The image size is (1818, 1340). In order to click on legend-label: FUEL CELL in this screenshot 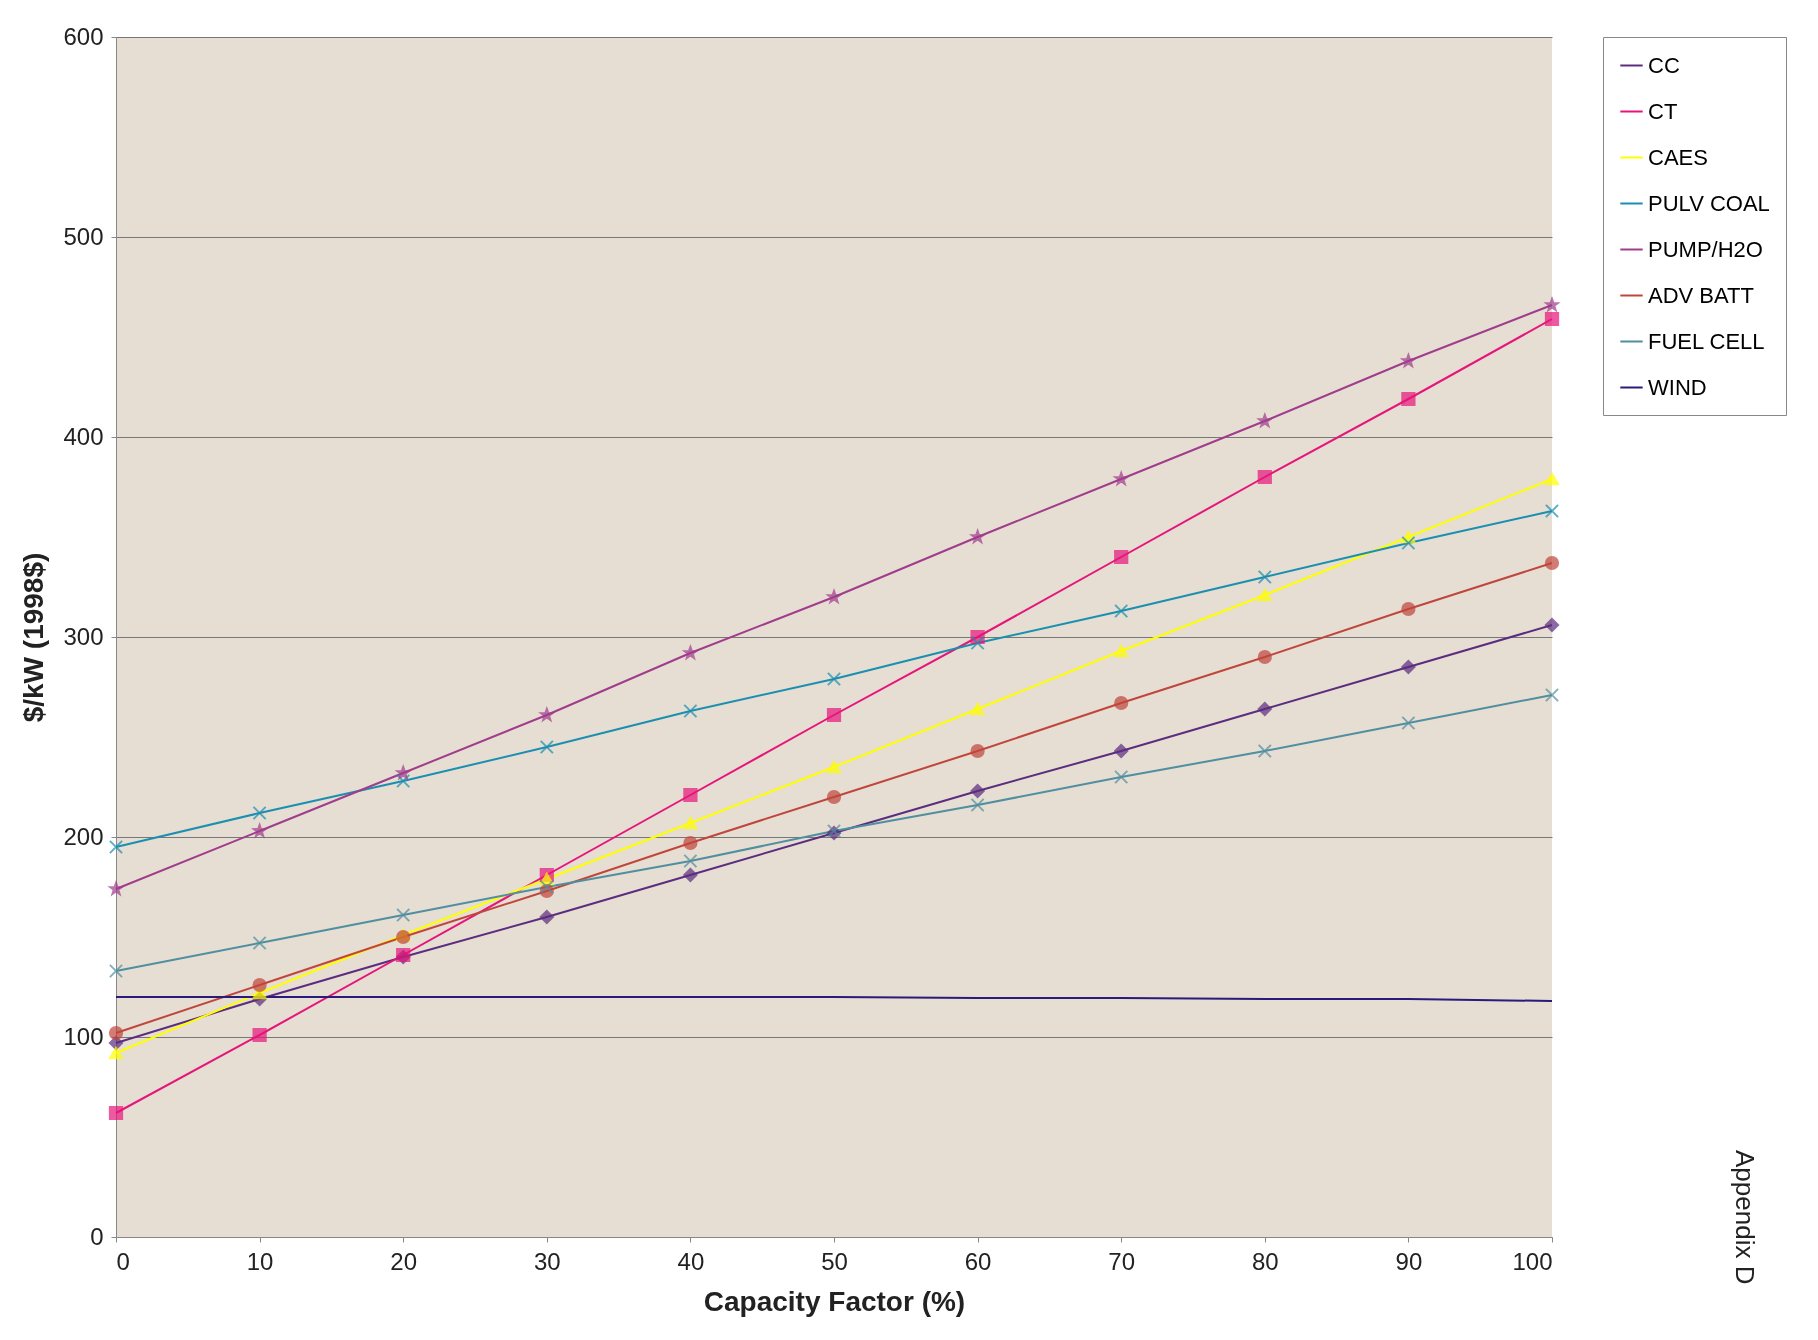, I will do `click(1706, 341)`.